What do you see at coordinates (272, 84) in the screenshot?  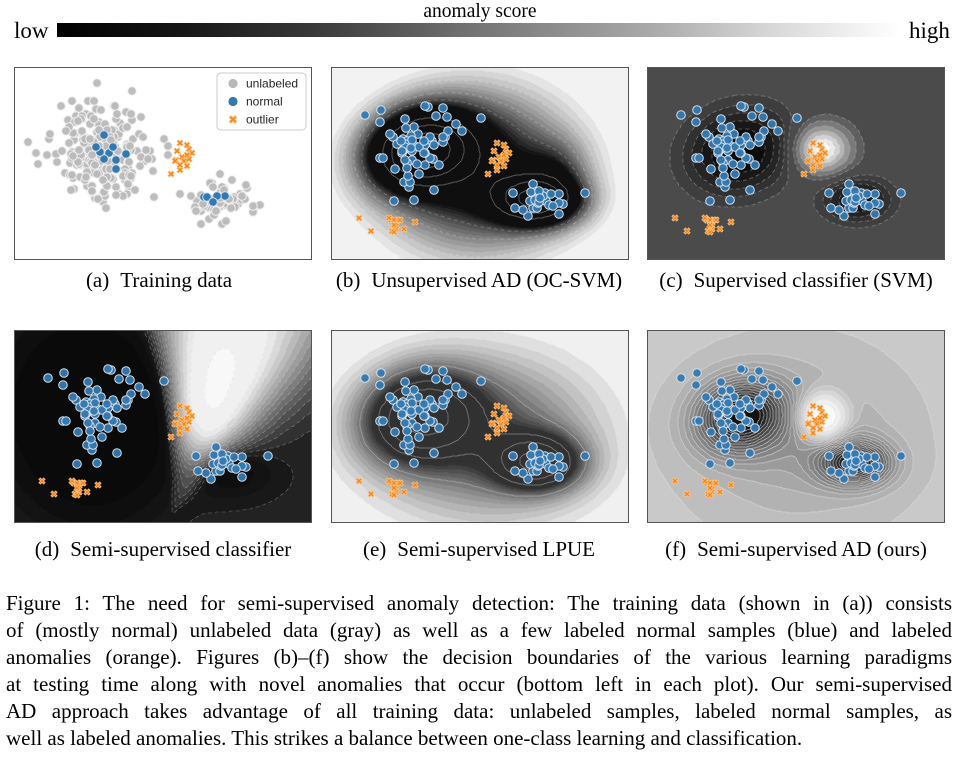 I see `svg-text: unlabeled` at bounding box center [272, 84].